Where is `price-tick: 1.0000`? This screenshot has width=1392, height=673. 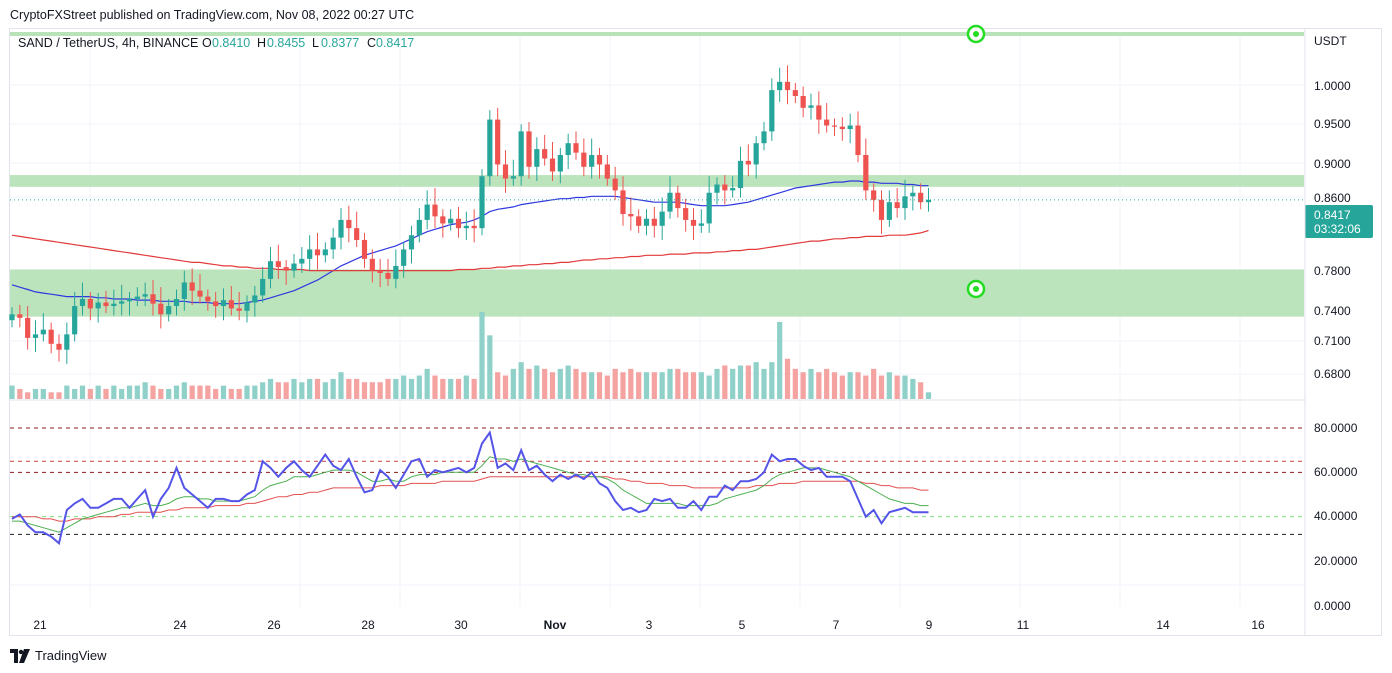
price-tick: 1.0000 is located at coordinates (1332, 86).